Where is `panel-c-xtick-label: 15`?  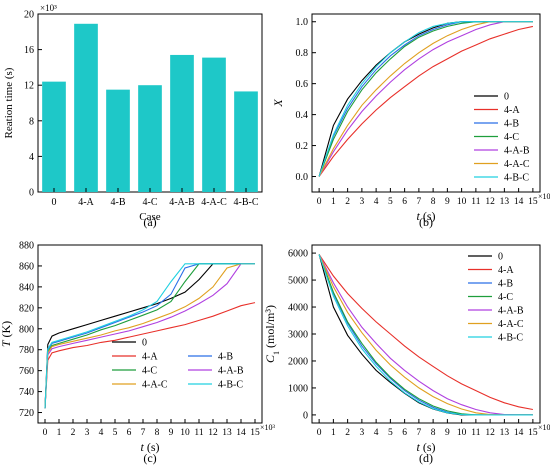
panel-c-xtick-label: 15 is located at coordinates (255, 433).